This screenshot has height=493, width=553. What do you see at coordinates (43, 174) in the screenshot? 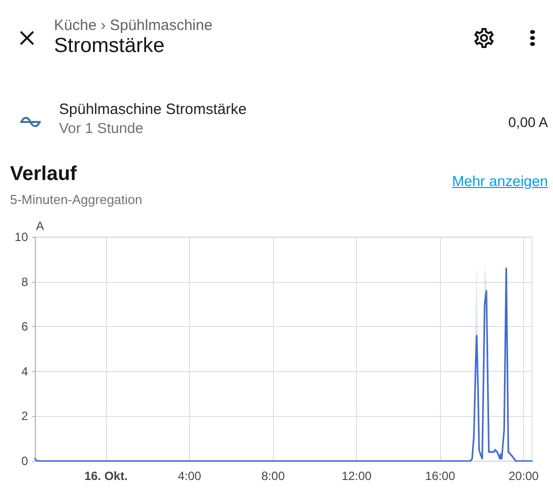
I see `chart-title: Verlauf` at bounding box center [43, 174].